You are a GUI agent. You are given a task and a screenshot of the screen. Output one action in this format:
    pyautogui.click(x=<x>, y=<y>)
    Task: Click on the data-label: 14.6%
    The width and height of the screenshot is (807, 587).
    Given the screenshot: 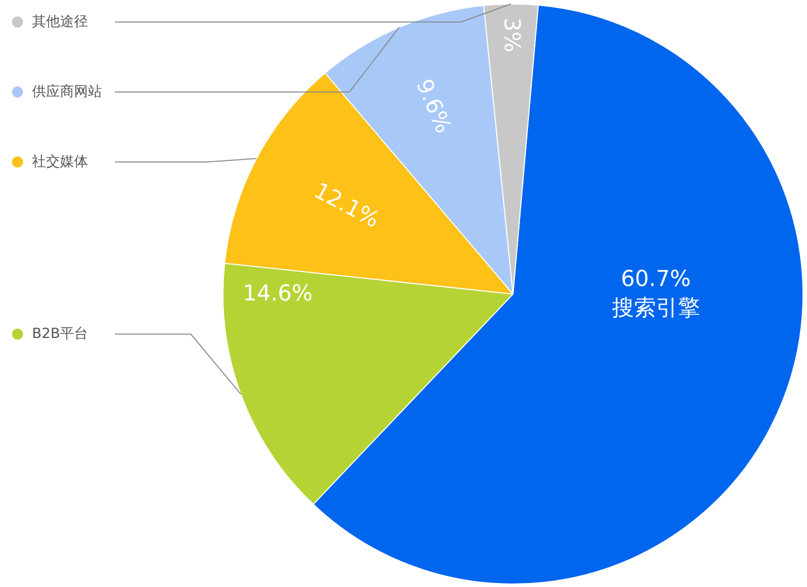 What is the action you would take?
    pyautogui.click(x=277, y=294)
    